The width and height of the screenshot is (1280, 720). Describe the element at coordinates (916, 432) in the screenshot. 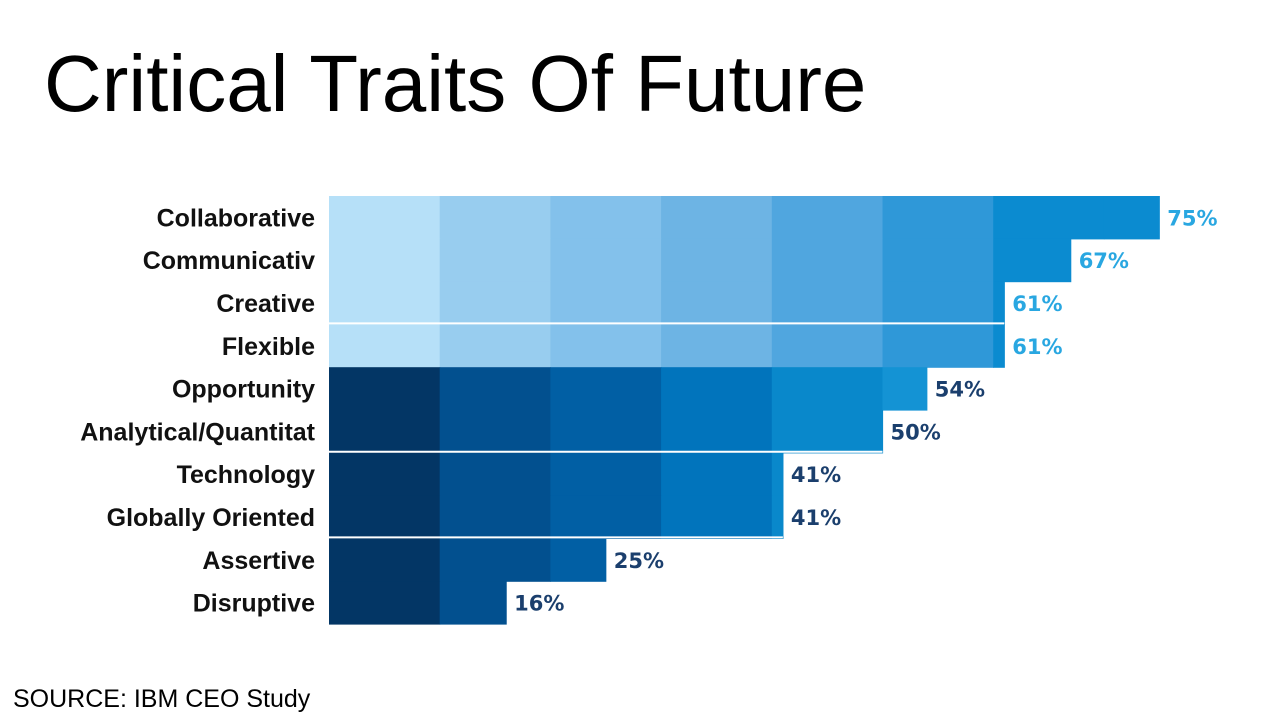

I see `value-label: 50%` at that location.